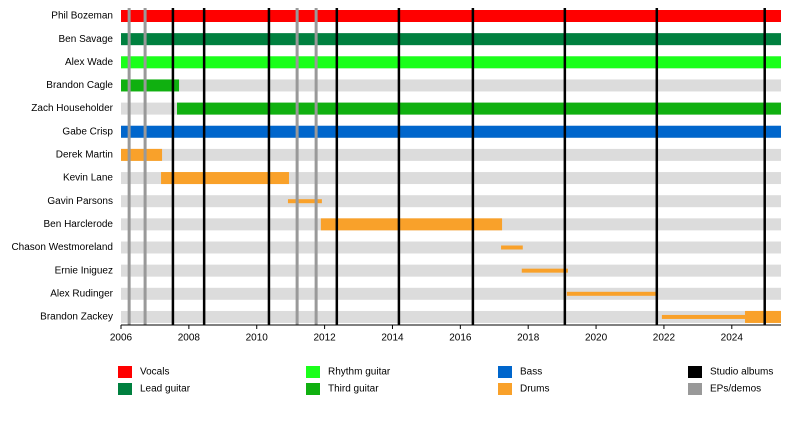 The image size is (800, 422). Describe the element at coordinates (62, 247) in the screenshot. I see `member-name: Chason Westmoreland` at that location.